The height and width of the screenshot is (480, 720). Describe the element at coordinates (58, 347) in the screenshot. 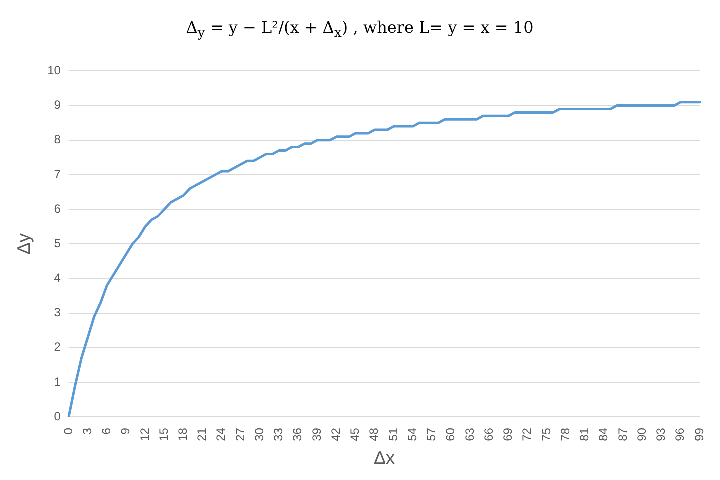

I see `y-tick-label: 2` at that location.